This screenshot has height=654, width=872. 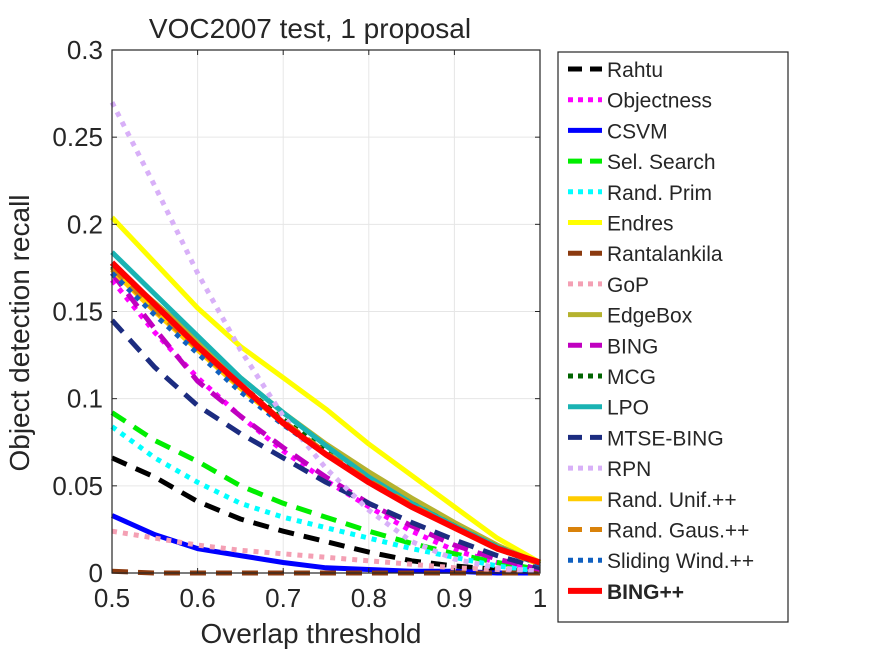 I want to click on legend-label: Sel. Search, so click(x=661, y=162).